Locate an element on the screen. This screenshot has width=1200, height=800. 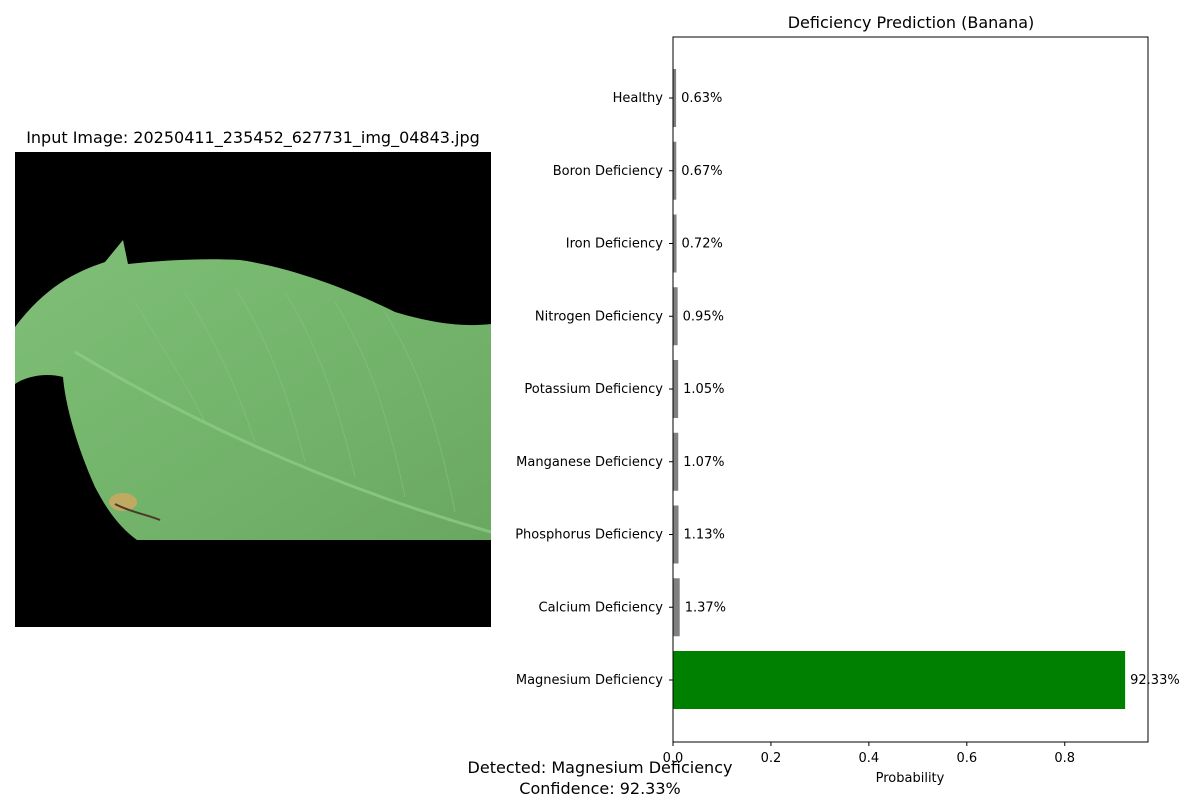
value-label: 0.67% is located at coordinates (701, 171).